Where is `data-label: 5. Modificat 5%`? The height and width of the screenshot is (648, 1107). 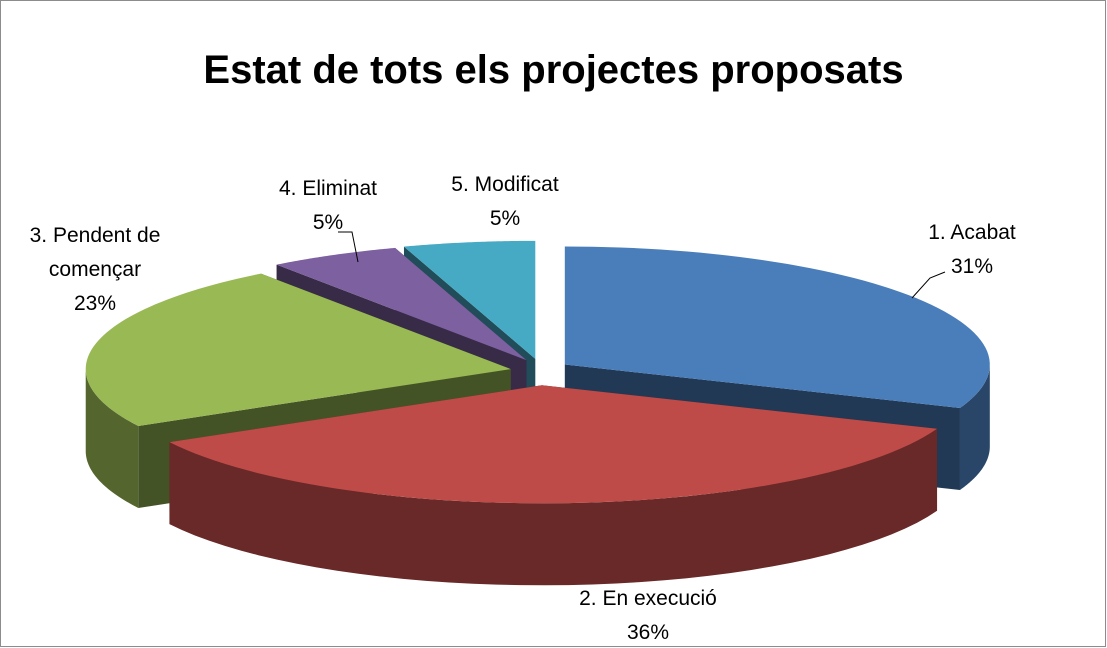 data-label: 5. Modificat 5% is located at coordinates (505, 202).